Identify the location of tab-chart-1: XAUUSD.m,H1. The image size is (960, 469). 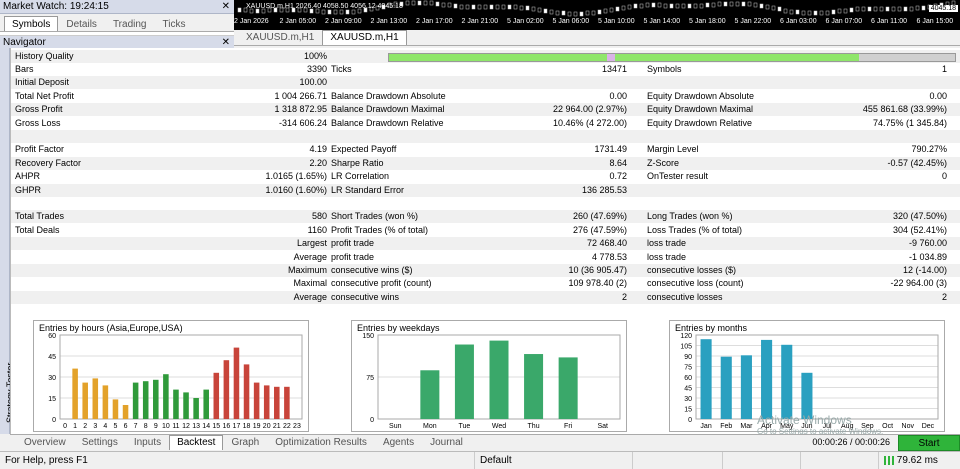
(280, 37).